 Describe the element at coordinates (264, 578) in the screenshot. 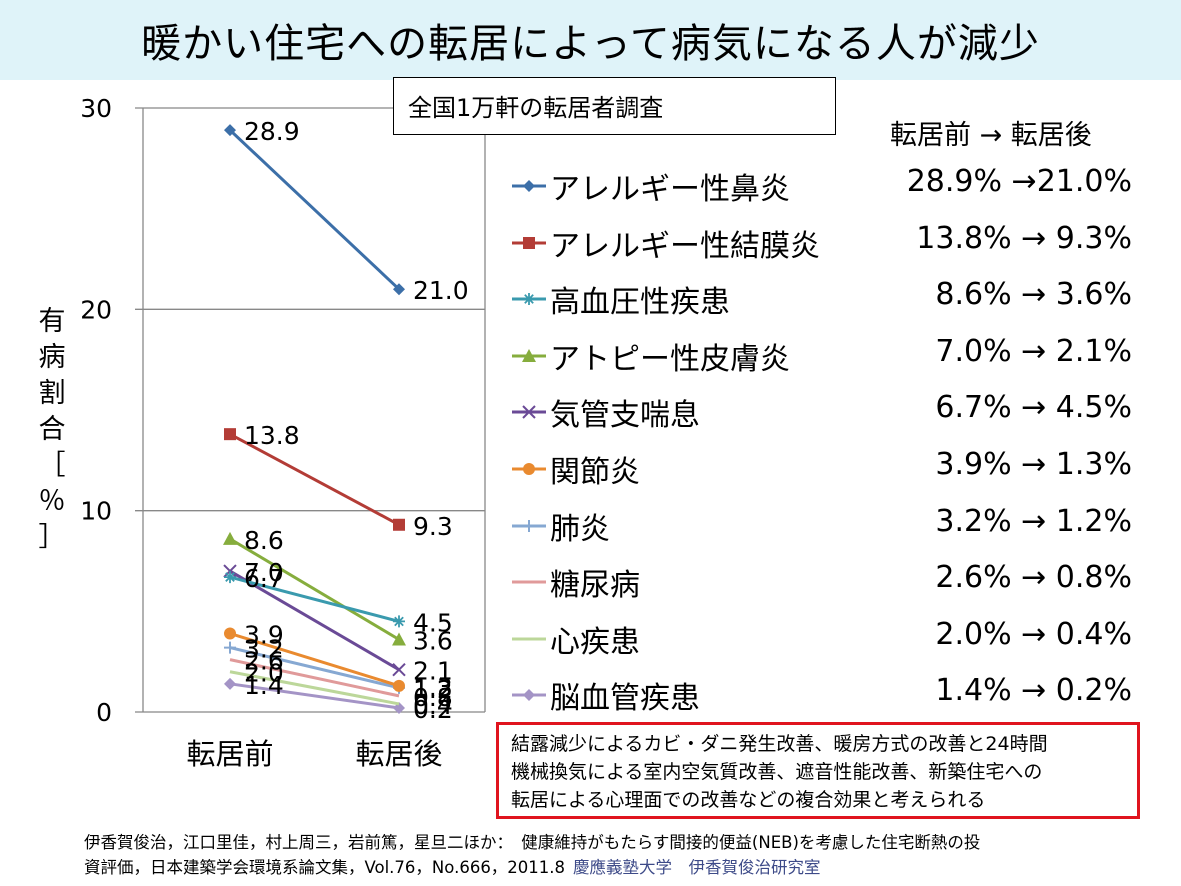

I see `data-label-6: 6.7` at that location.